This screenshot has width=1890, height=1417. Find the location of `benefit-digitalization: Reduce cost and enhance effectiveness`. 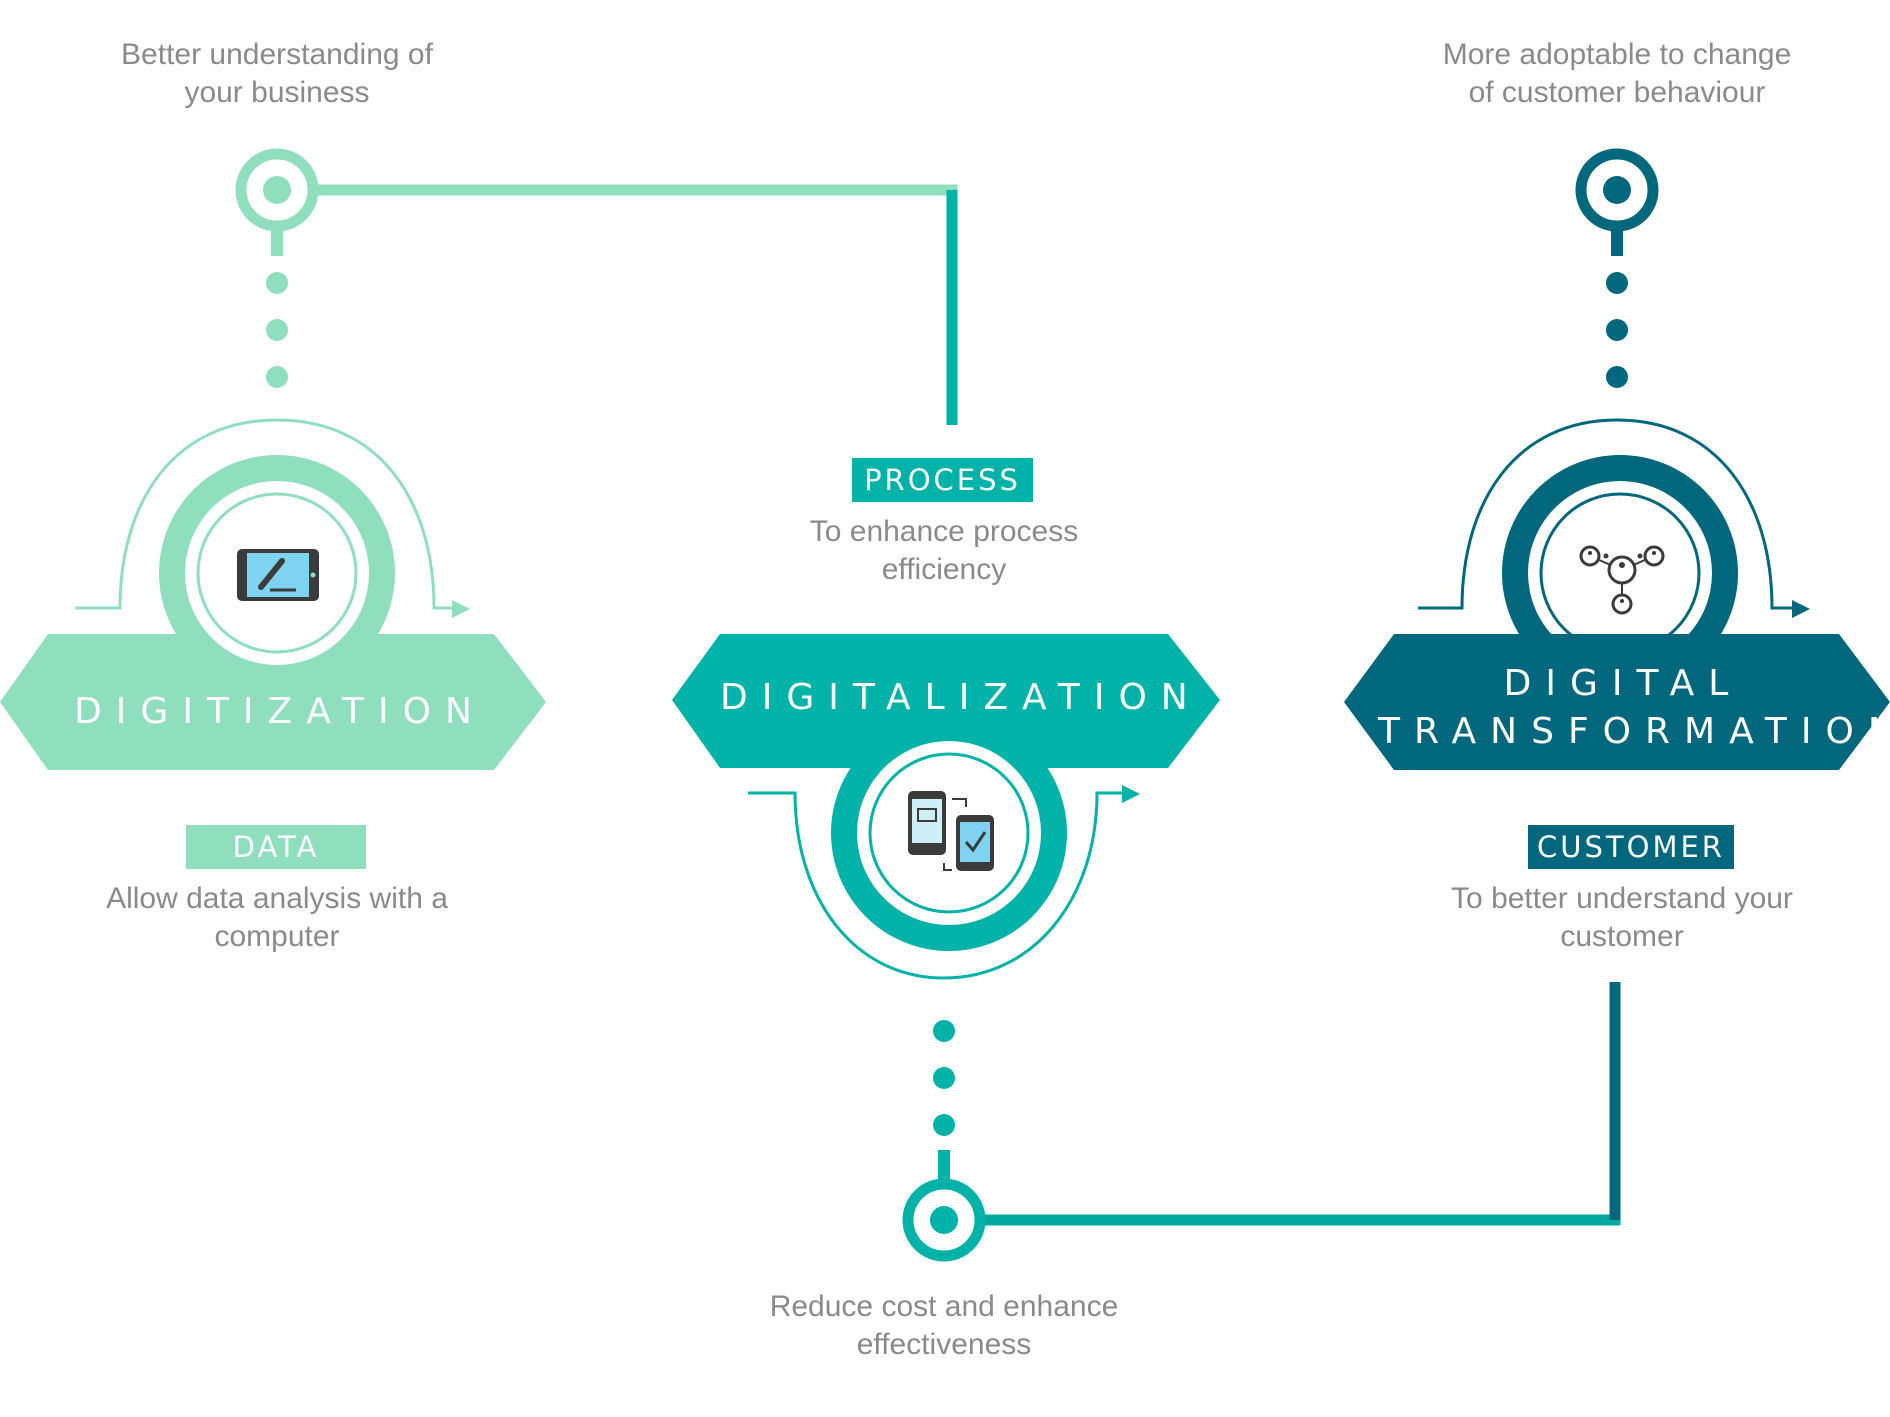

benefit-digitalization: Reduce cost and enhance effectiveness is located at coordinates (944, 1325).